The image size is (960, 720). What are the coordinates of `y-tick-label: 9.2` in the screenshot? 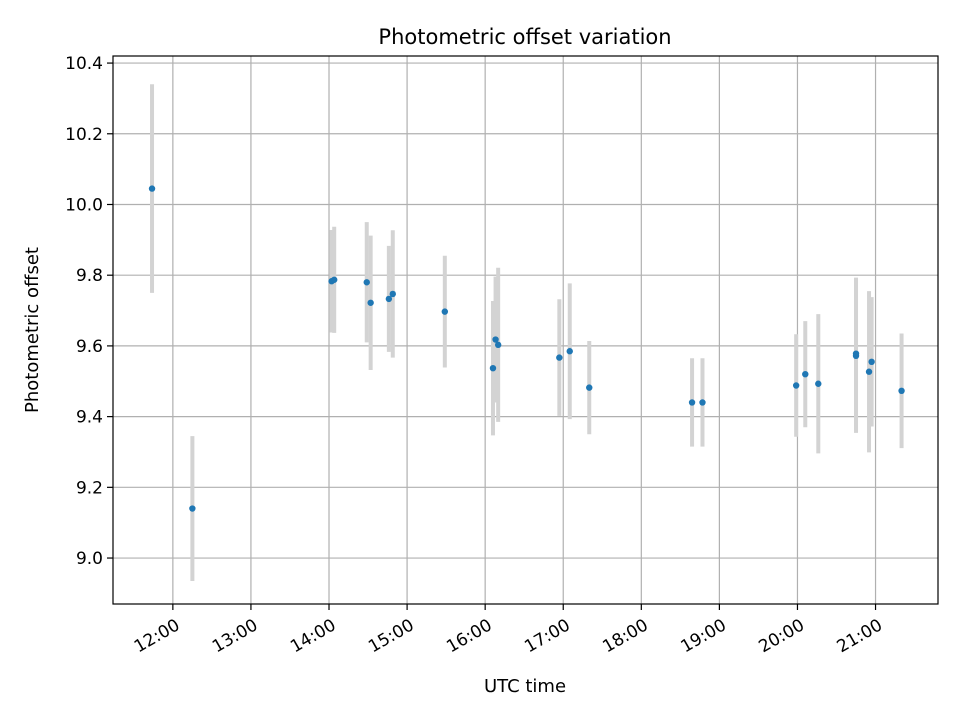 It's located at (89, 488).